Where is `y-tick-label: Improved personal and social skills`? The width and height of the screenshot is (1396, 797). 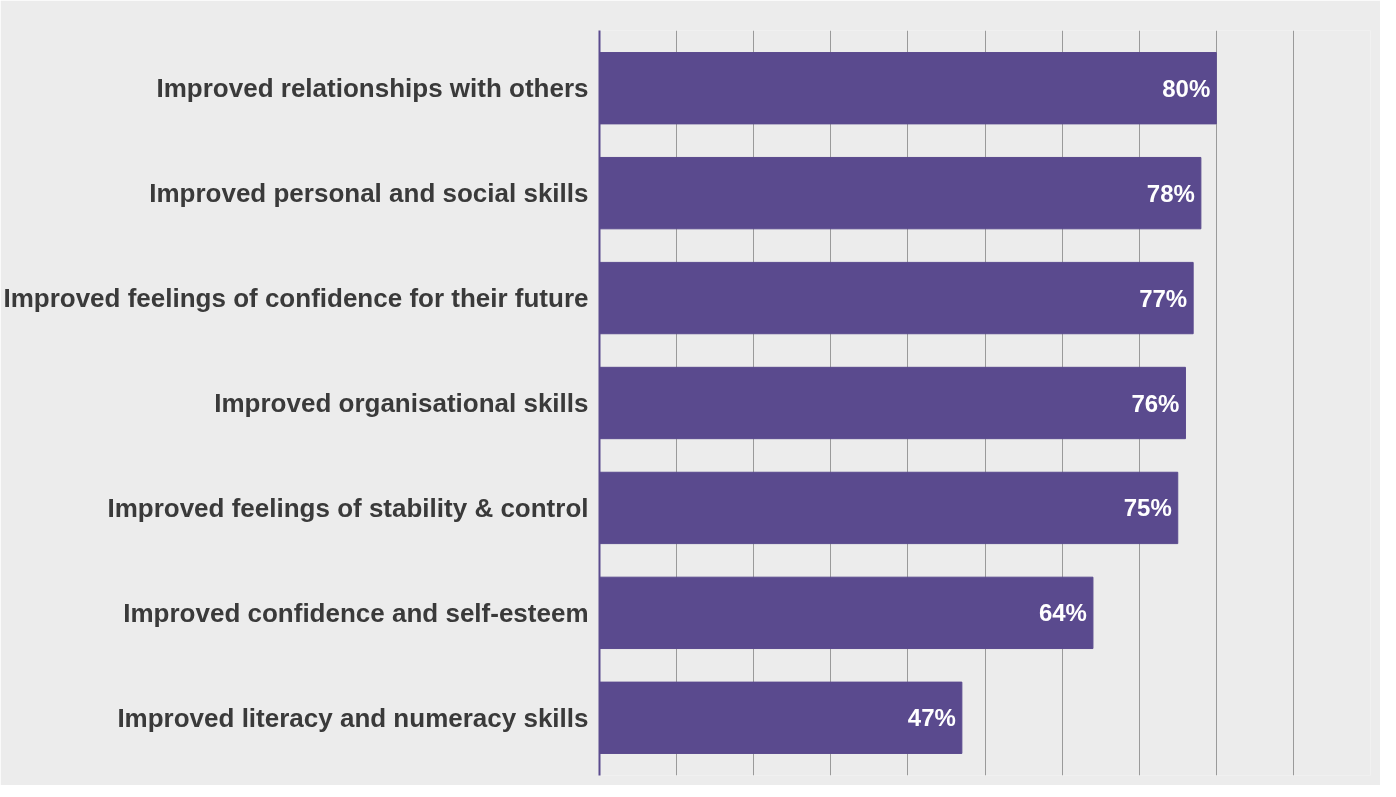
y-tick-label: Improved personal and social skills is located at coordinates (369, 193).